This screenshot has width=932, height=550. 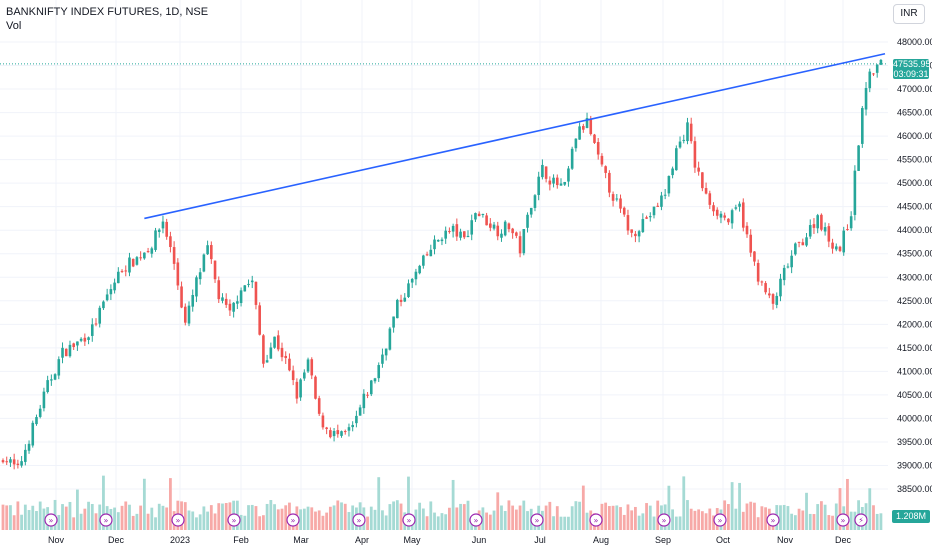 I want to click on time-tick-label: Nov, so click(x=785, y=540).